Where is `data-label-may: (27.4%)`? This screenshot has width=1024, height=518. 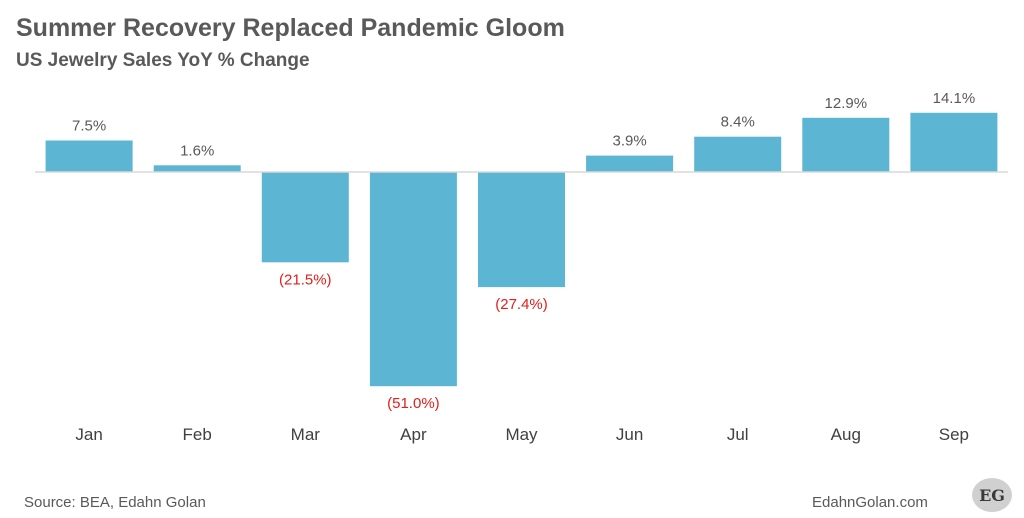
data-label-may: (27.4%) is located at coordinates (521, 304).